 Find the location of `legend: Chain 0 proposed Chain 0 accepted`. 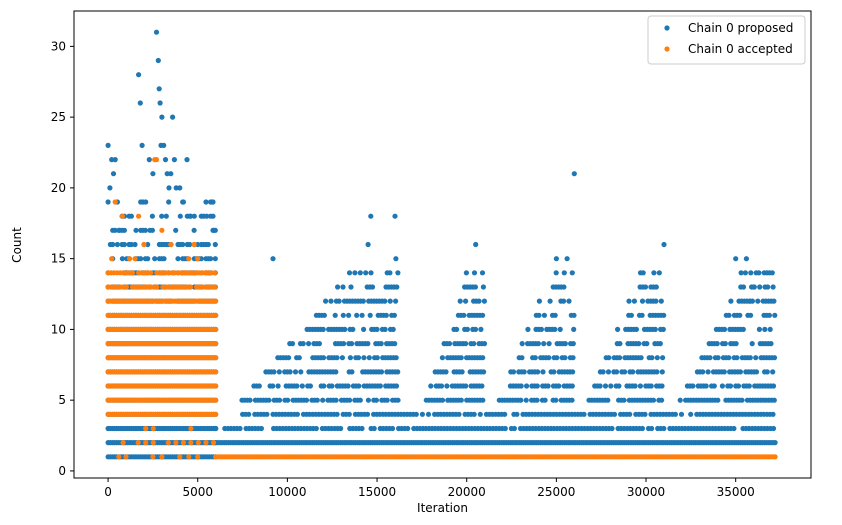

legend: Chain 0 proposed Chain 0 accepted is located at coordinates (726, 40).